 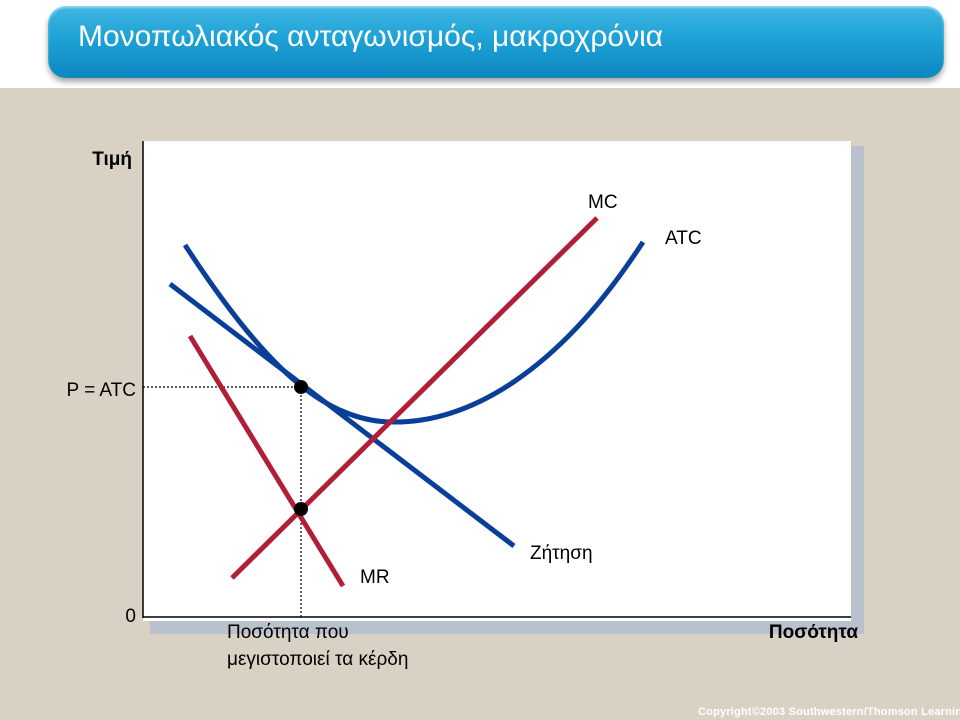 I want to click on y-axis-label: Τιμή, so click(x=112, y=159).